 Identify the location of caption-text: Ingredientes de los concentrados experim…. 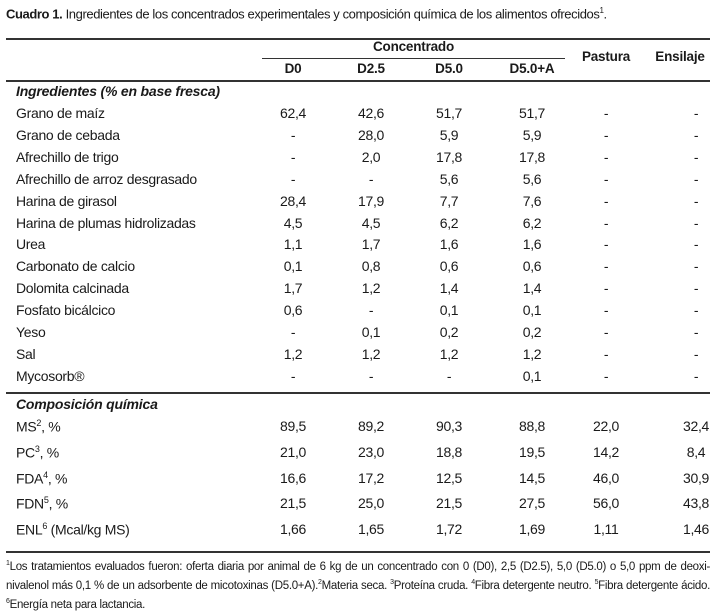
(331, 14).